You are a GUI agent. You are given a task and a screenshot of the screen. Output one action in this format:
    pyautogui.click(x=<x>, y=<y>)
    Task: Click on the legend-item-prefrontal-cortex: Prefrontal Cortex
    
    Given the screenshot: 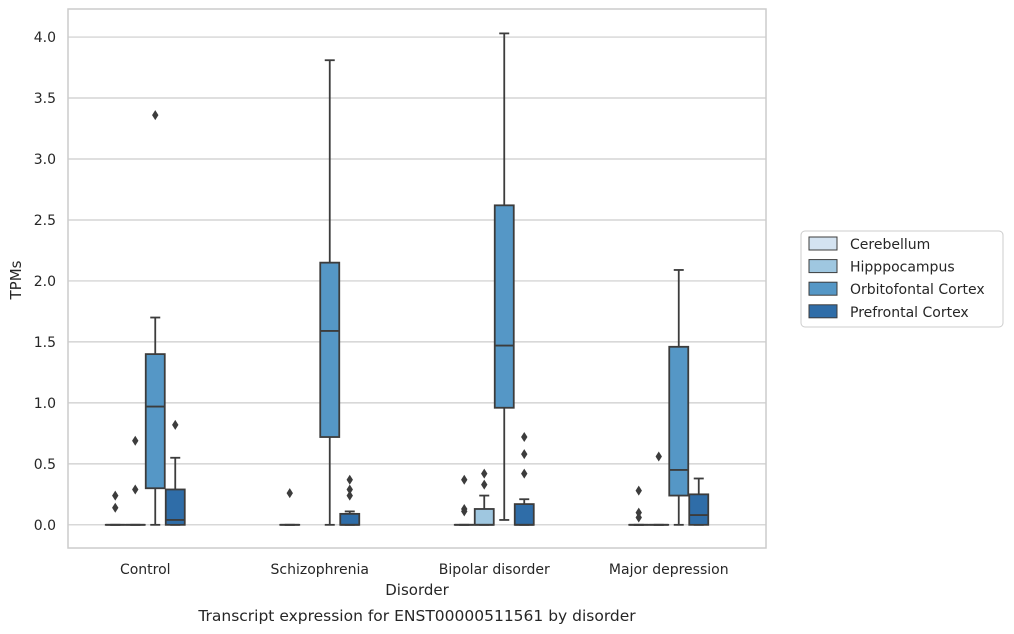 What is the action you would take?
    pyautogui.click(x=888, y=312)
    